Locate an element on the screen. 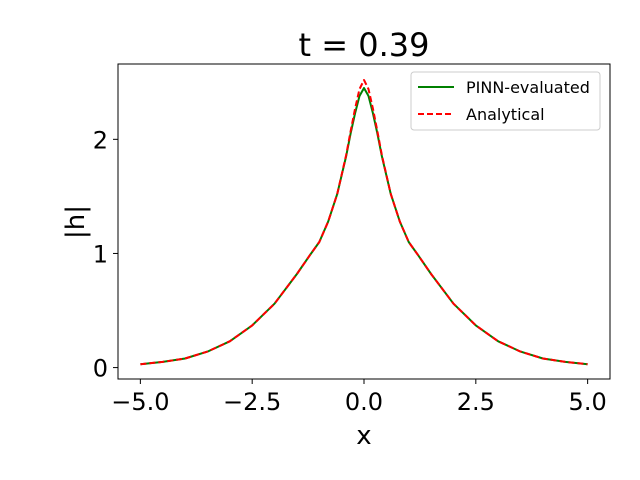 This screenshot has width=640, height=480. x-tick-label: 5.0 is located at coordinates (588, 402).